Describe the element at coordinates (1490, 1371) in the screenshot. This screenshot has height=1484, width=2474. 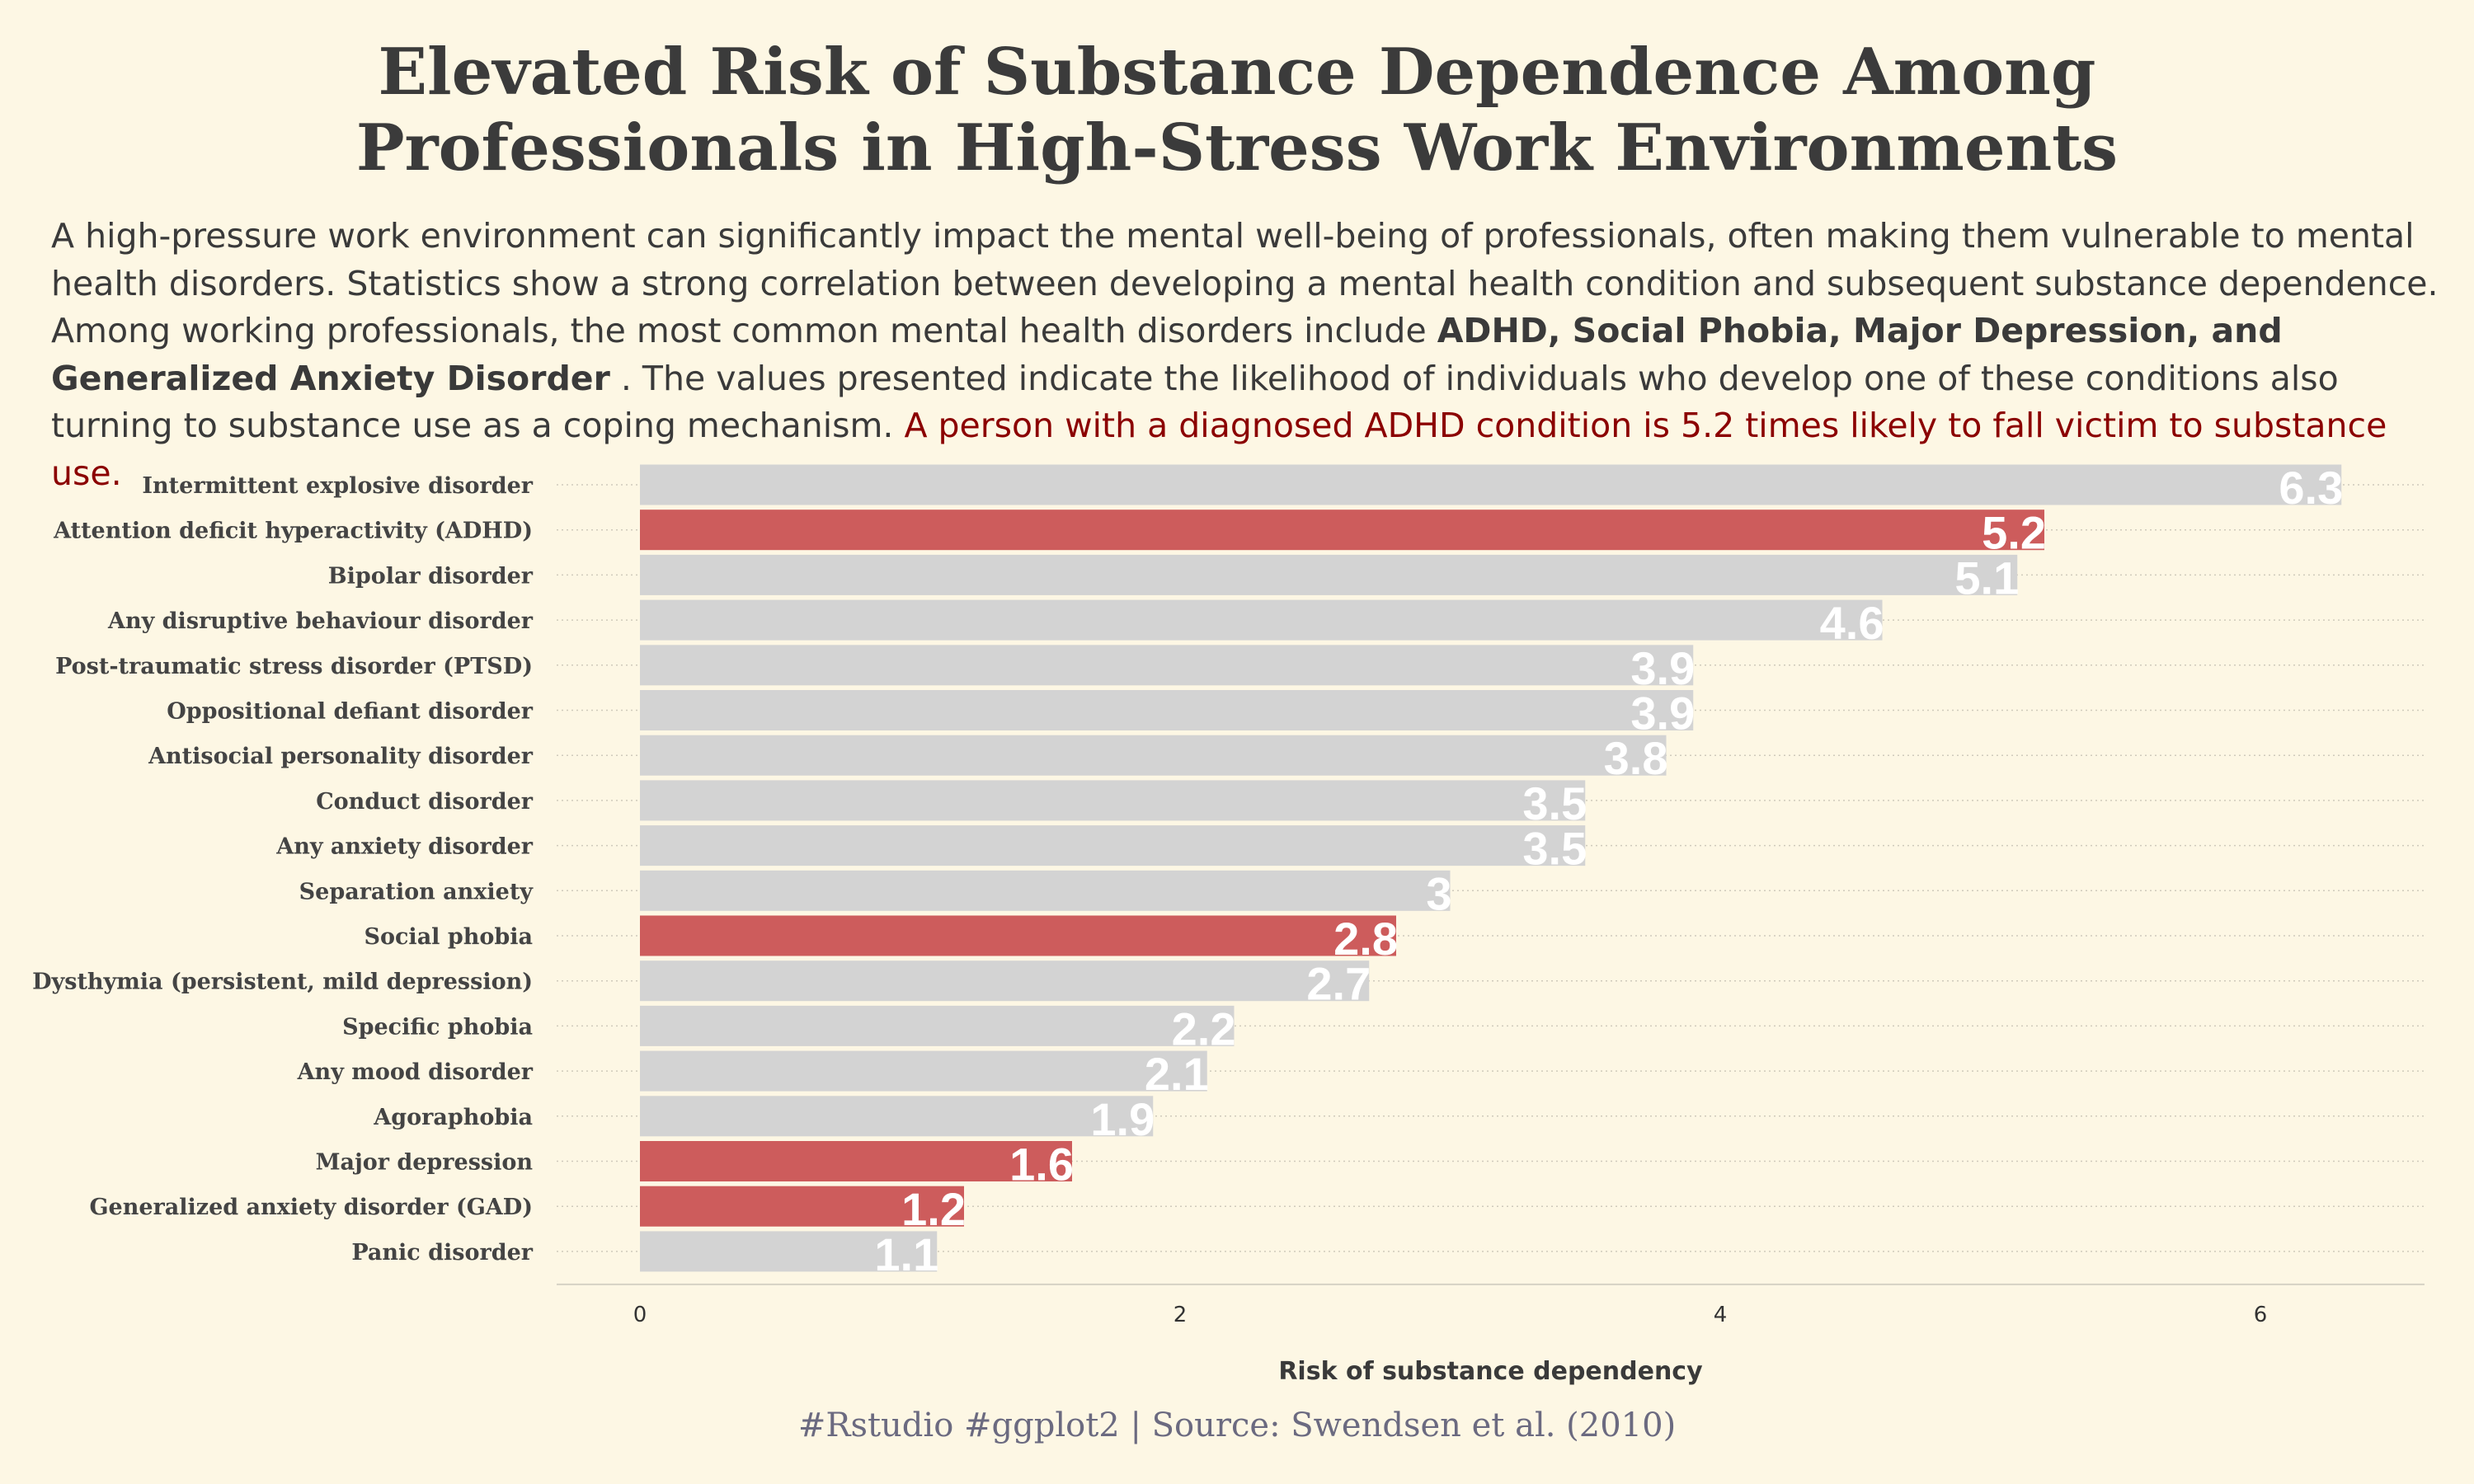
I see `x-axis-title: Risk of substance dependency` at that location.